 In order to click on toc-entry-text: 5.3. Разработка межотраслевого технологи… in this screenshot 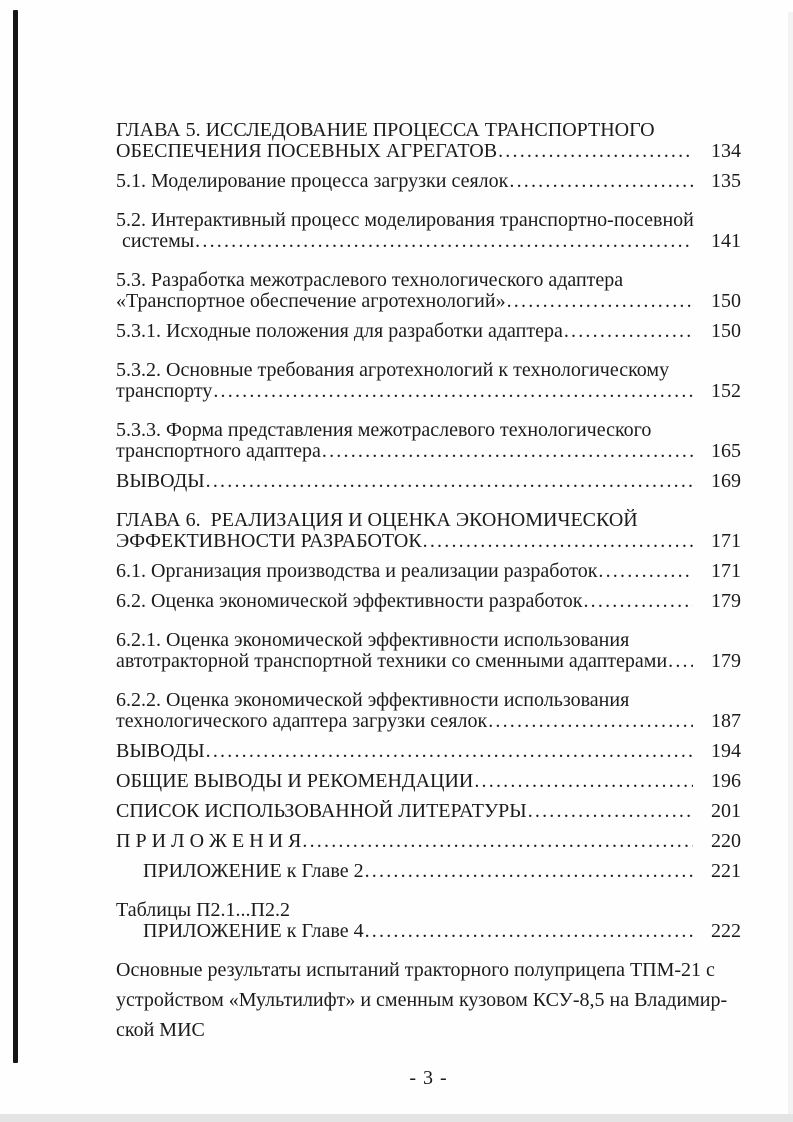, I will do `click(370, 280)`.